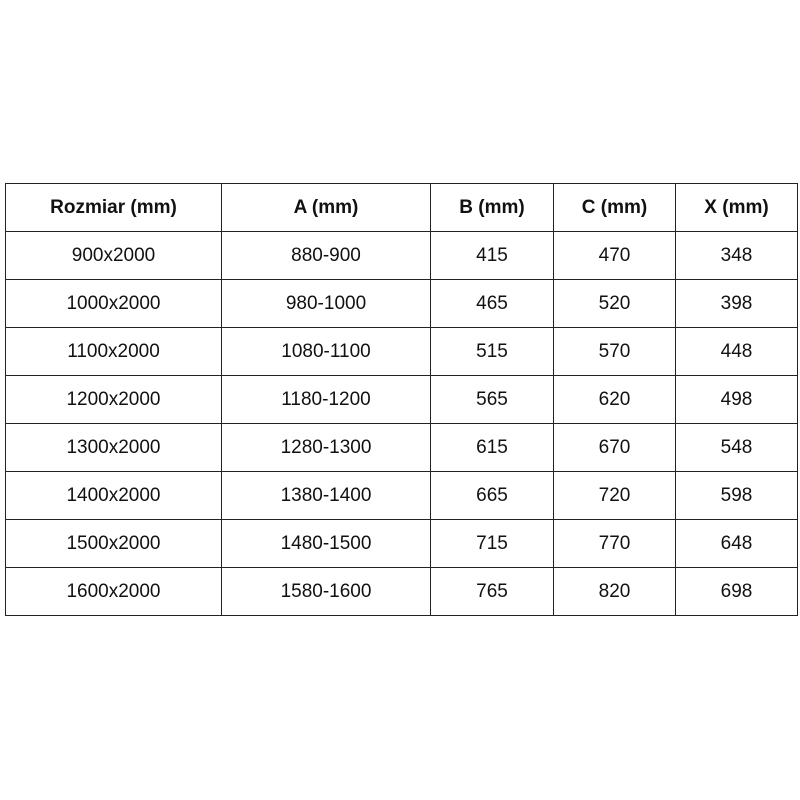 The height and width of the screenshot is (800, 800). Describe the element at coordinates (492, 303) in the screenshot. I see `table-cell: 465` at that location.